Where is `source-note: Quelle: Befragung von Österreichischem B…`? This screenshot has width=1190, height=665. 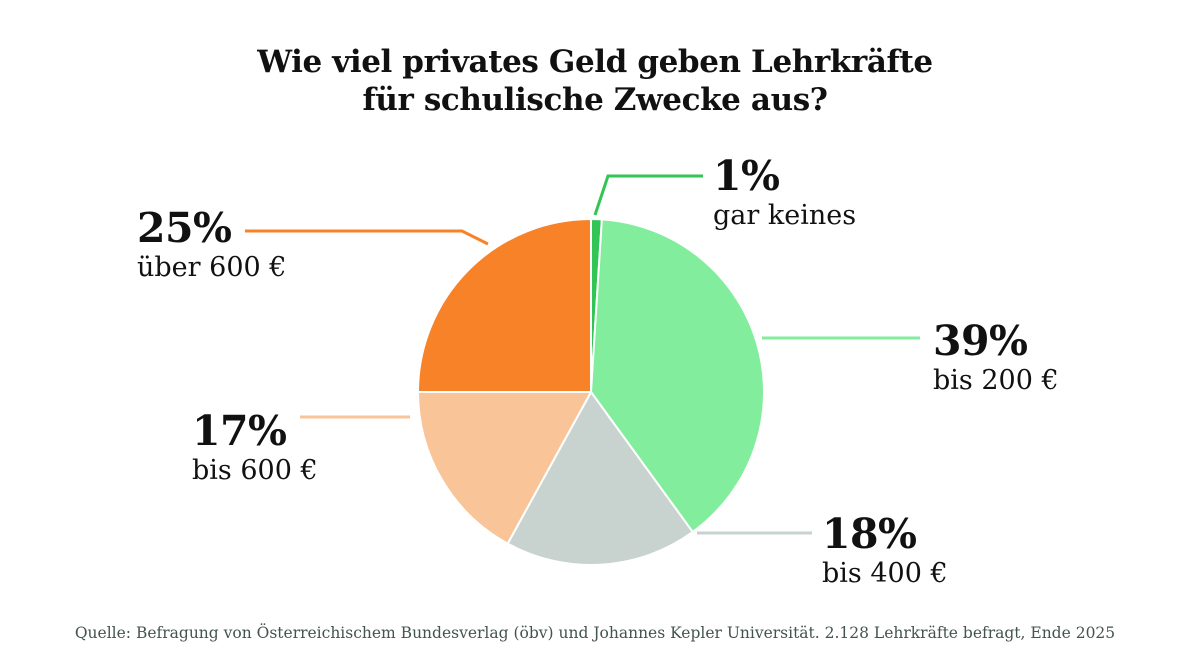 source-note: Quelle: Befragung von Österreichischem B… is located at coordinates (595, 633).